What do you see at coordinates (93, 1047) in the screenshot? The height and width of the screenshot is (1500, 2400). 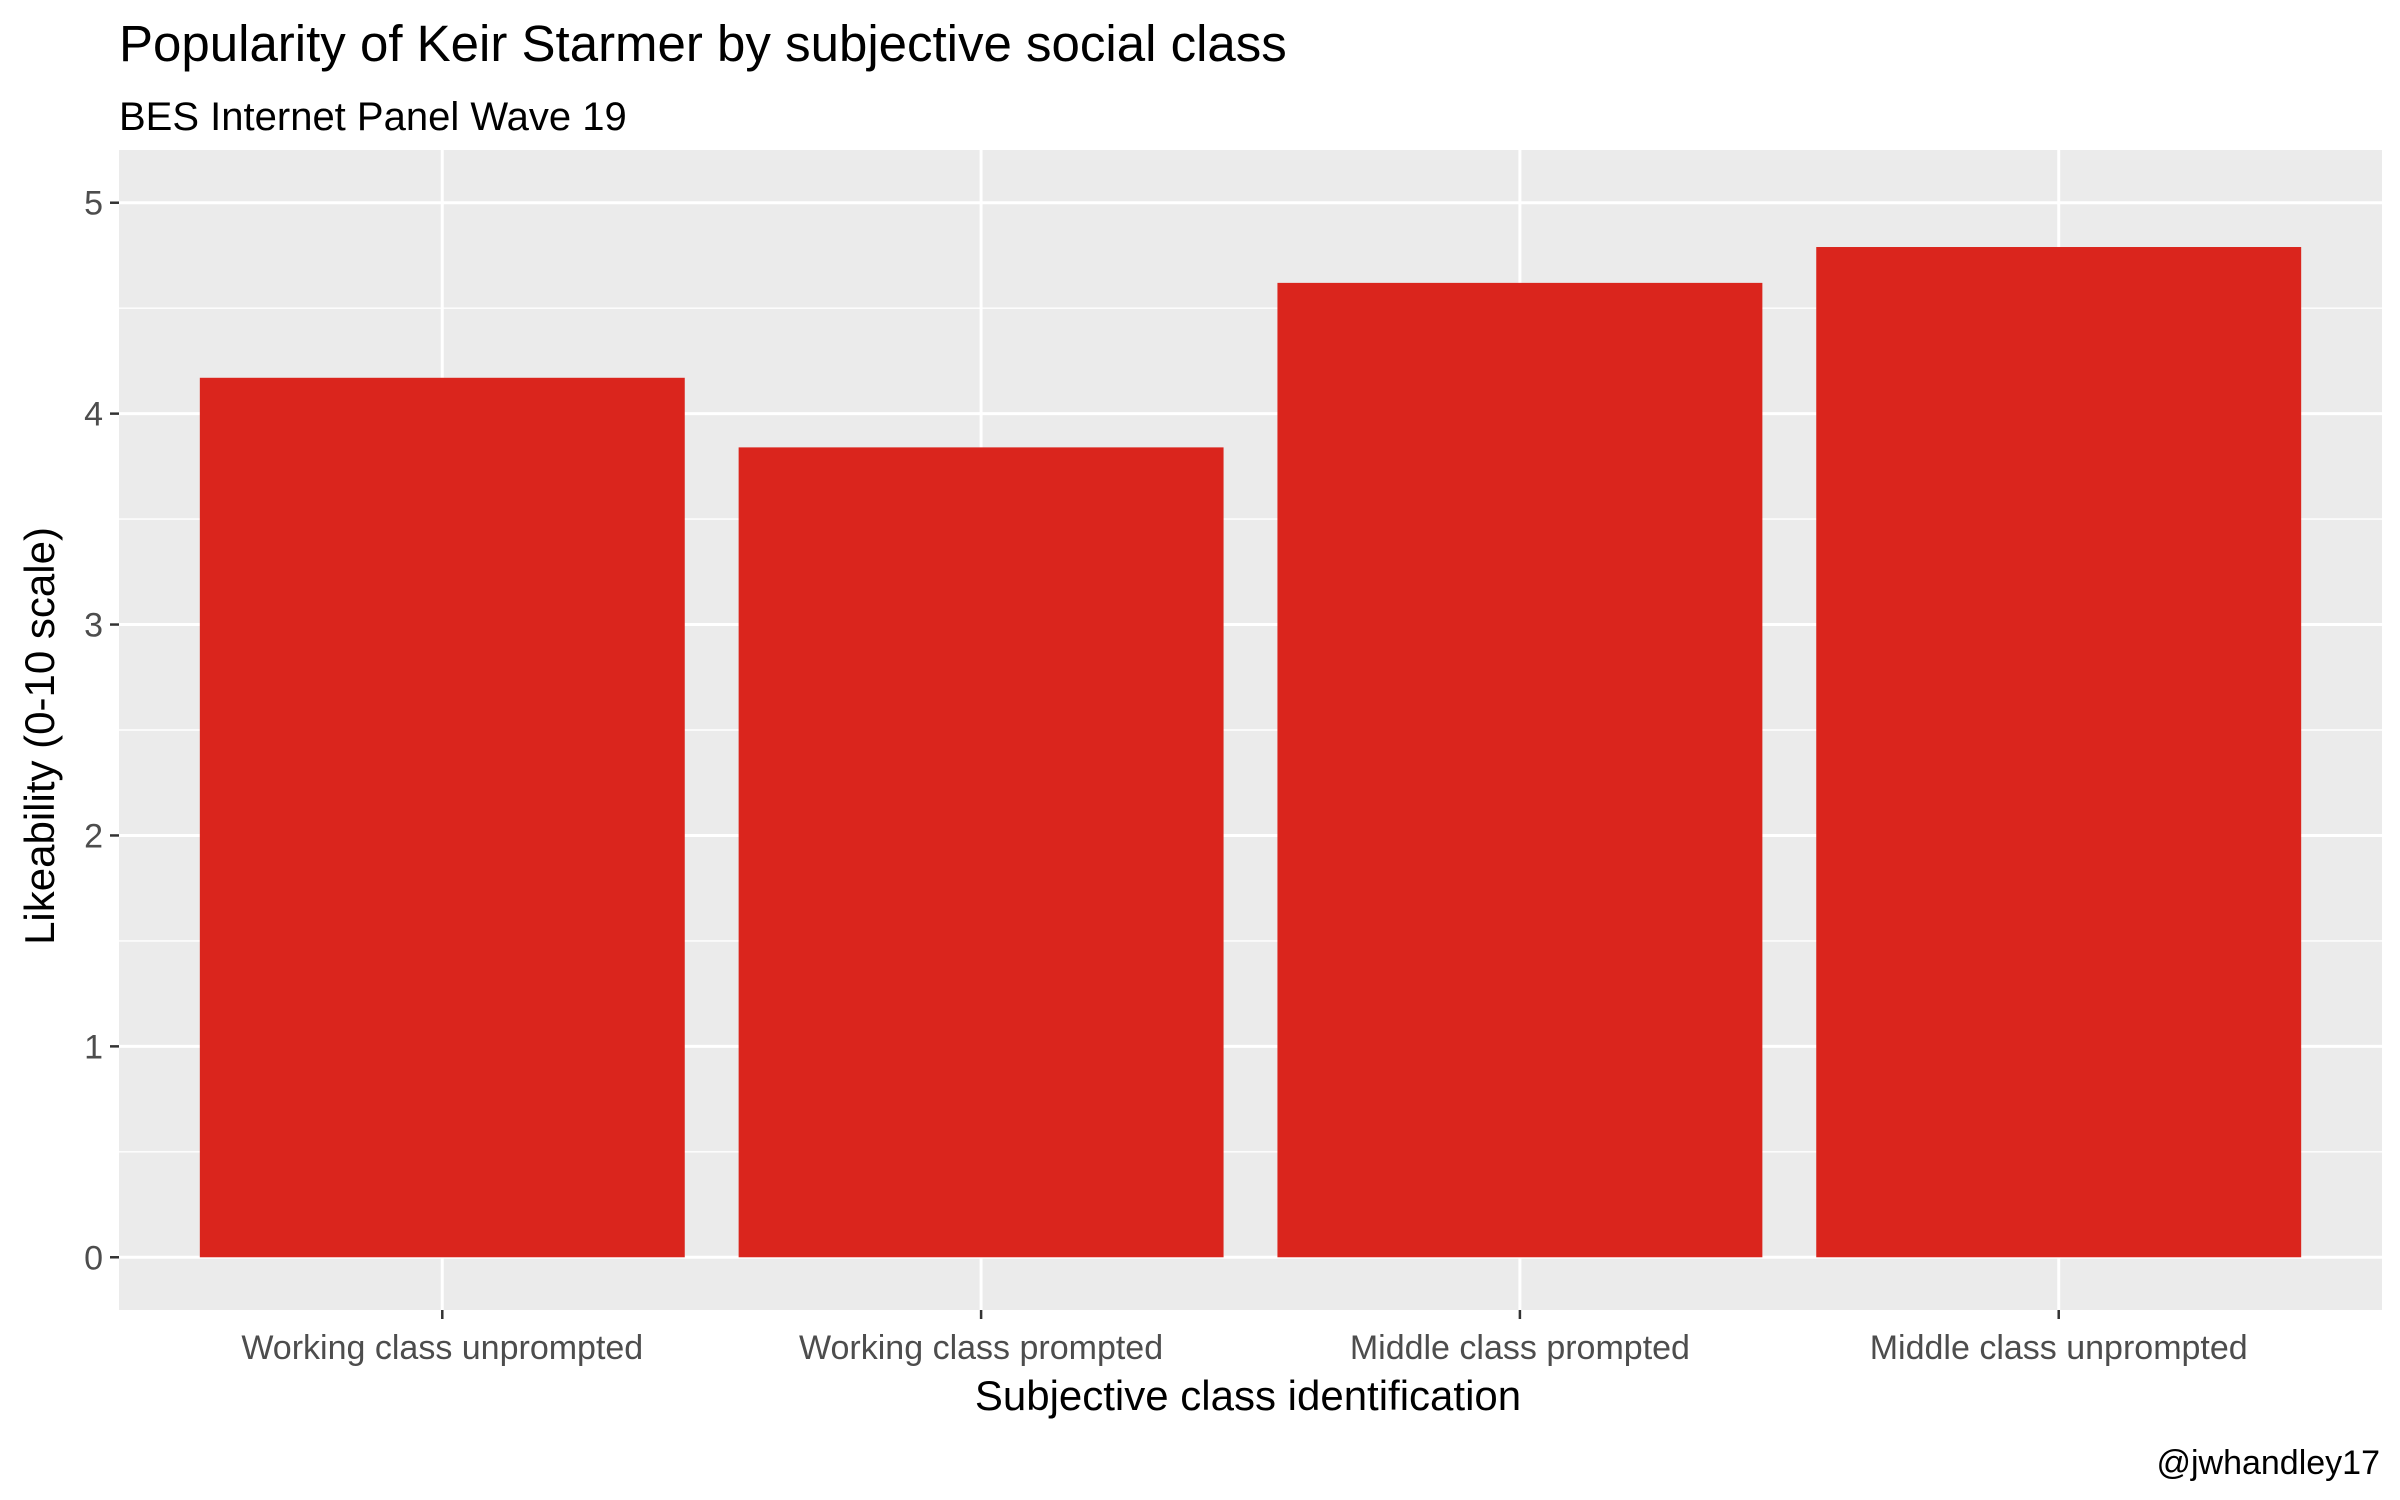 I see `y-tick-label: 1` at bounding box center [93, 1047].